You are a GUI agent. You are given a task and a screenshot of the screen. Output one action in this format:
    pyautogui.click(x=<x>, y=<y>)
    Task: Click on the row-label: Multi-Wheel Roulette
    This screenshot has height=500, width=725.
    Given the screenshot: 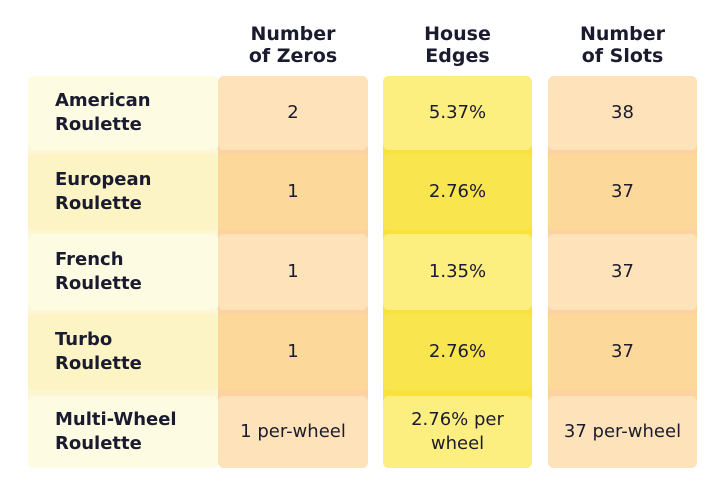 What is the action you would take?
    pyautogui.click(x=123, y=432)
    